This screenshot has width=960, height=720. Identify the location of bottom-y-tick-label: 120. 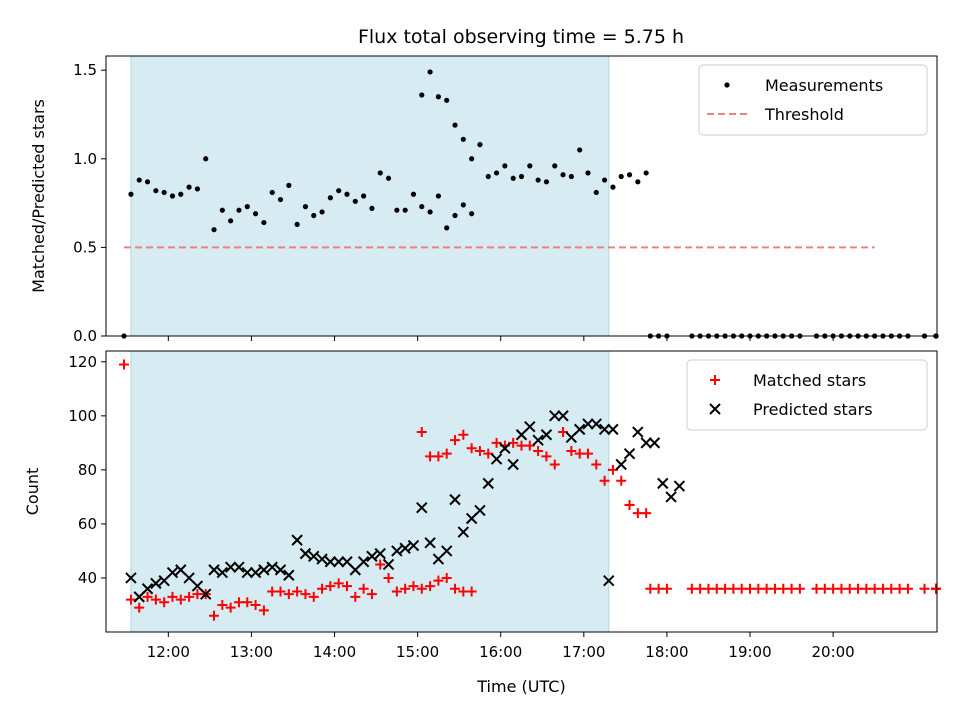
(82, 362).